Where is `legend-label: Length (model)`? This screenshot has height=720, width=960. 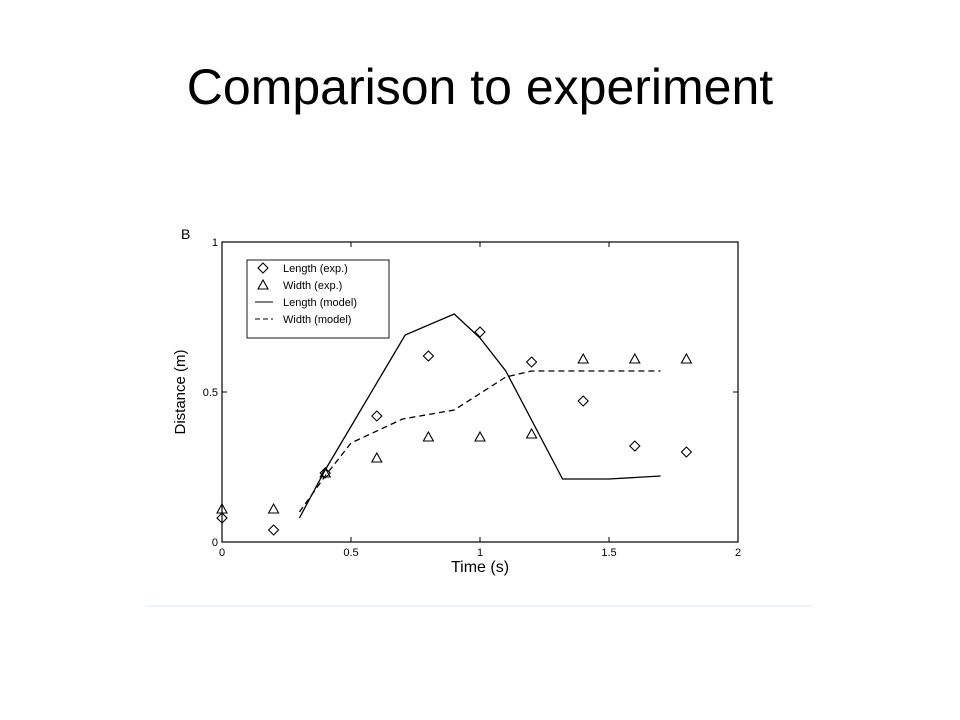 legend-label: Length (model) is located at coordinates (320, 303).